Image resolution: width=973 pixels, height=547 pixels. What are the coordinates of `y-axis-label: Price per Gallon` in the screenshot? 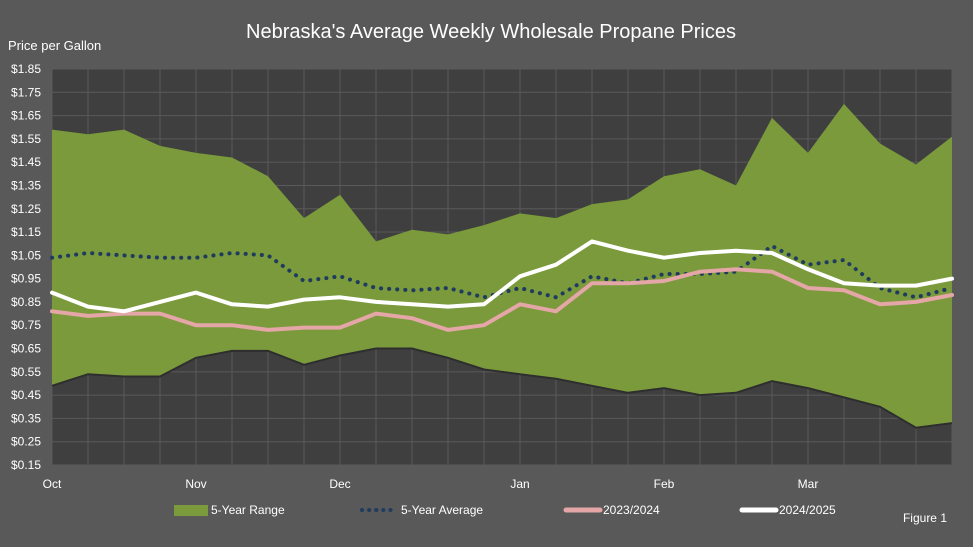 It's located at (54, 45).